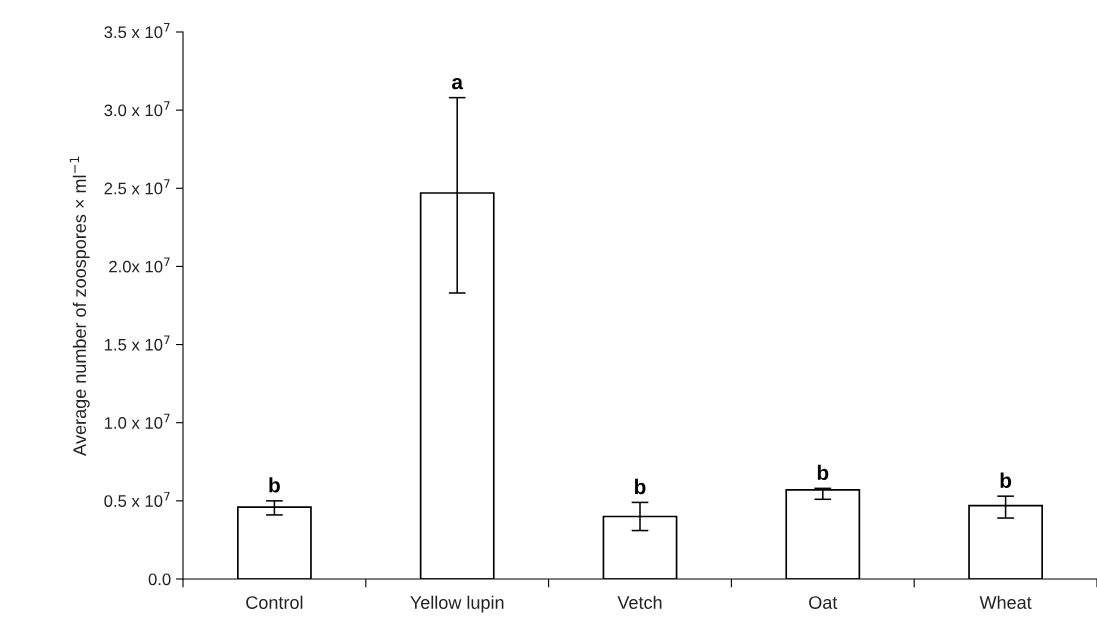 This screenshot has width=1097, height=627. What do you see at coordinates (639, 602) in the screenshot?
I see `x-tick-label: Vetch` at bounding box center [639, 602].